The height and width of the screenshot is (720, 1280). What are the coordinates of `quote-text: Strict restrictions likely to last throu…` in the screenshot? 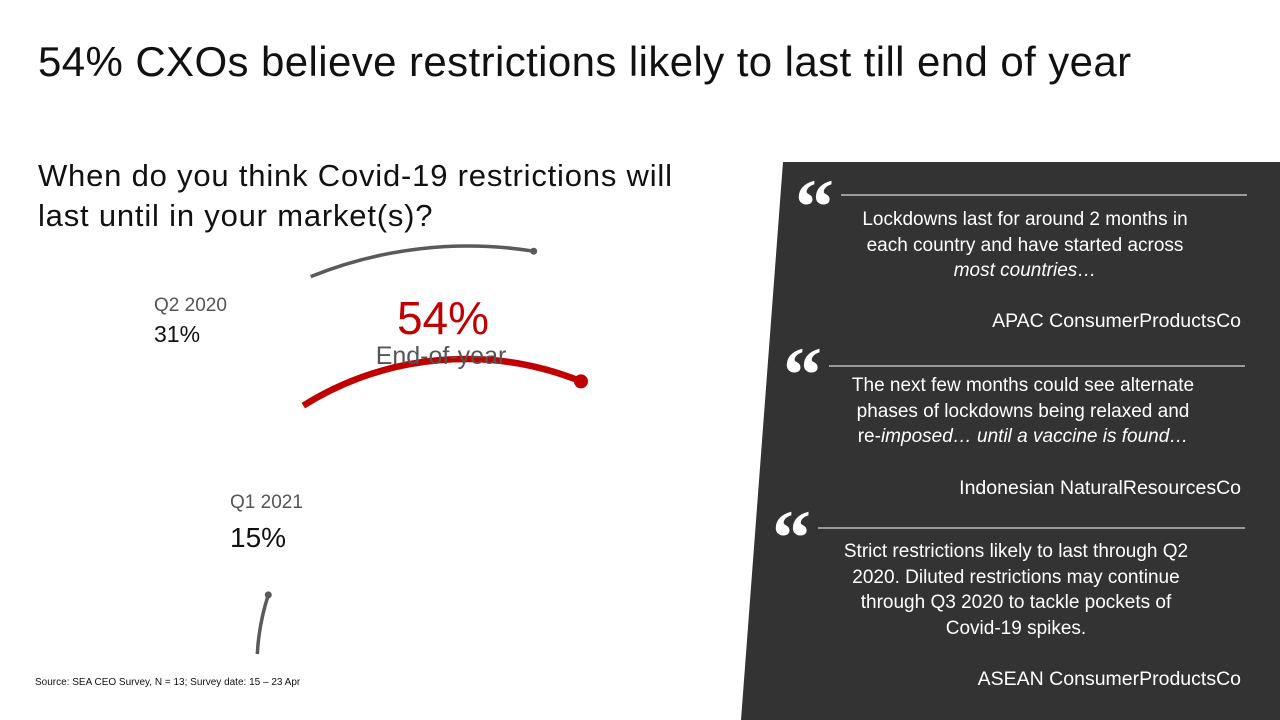 It's located at (1016, 590).